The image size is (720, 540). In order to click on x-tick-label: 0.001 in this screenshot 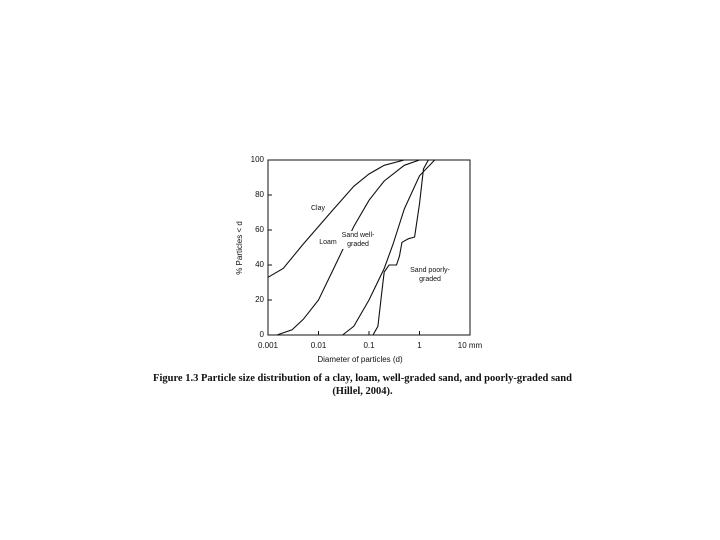, I will do `click(268, 345)`.